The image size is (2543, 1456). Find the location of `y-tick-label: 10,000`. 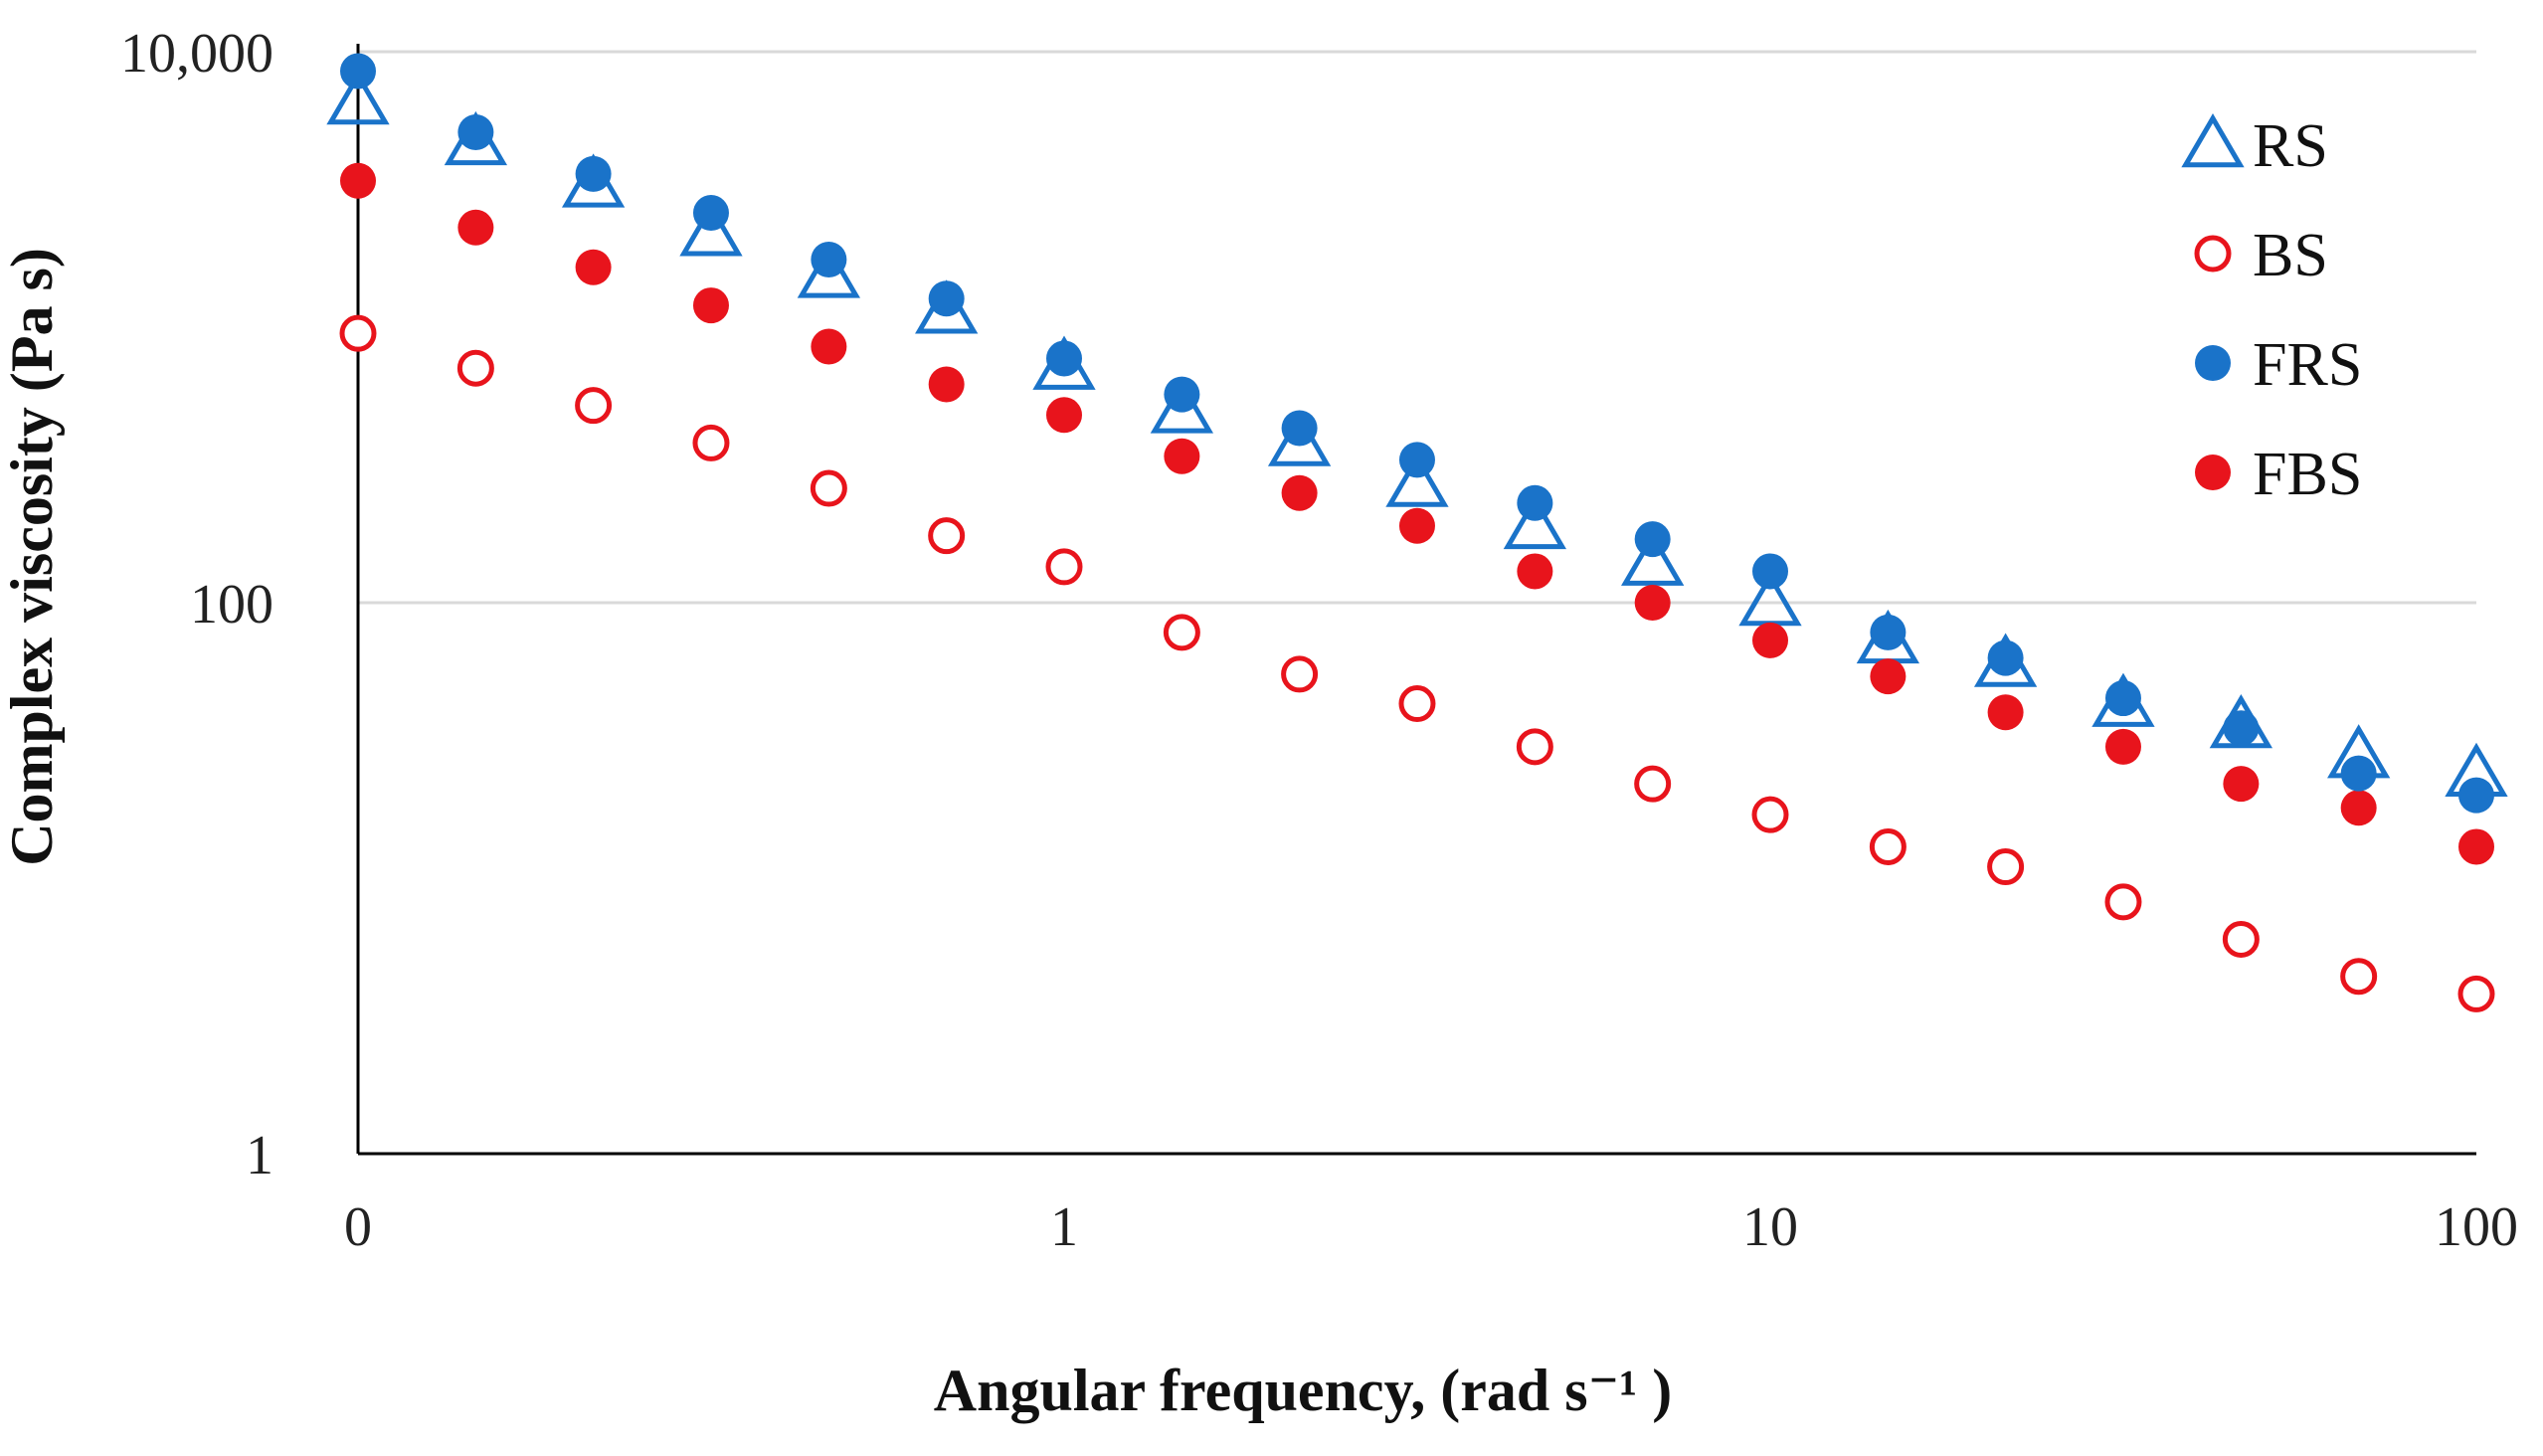

y-tick-label: 10,000 is located at coordinates (196, 54).